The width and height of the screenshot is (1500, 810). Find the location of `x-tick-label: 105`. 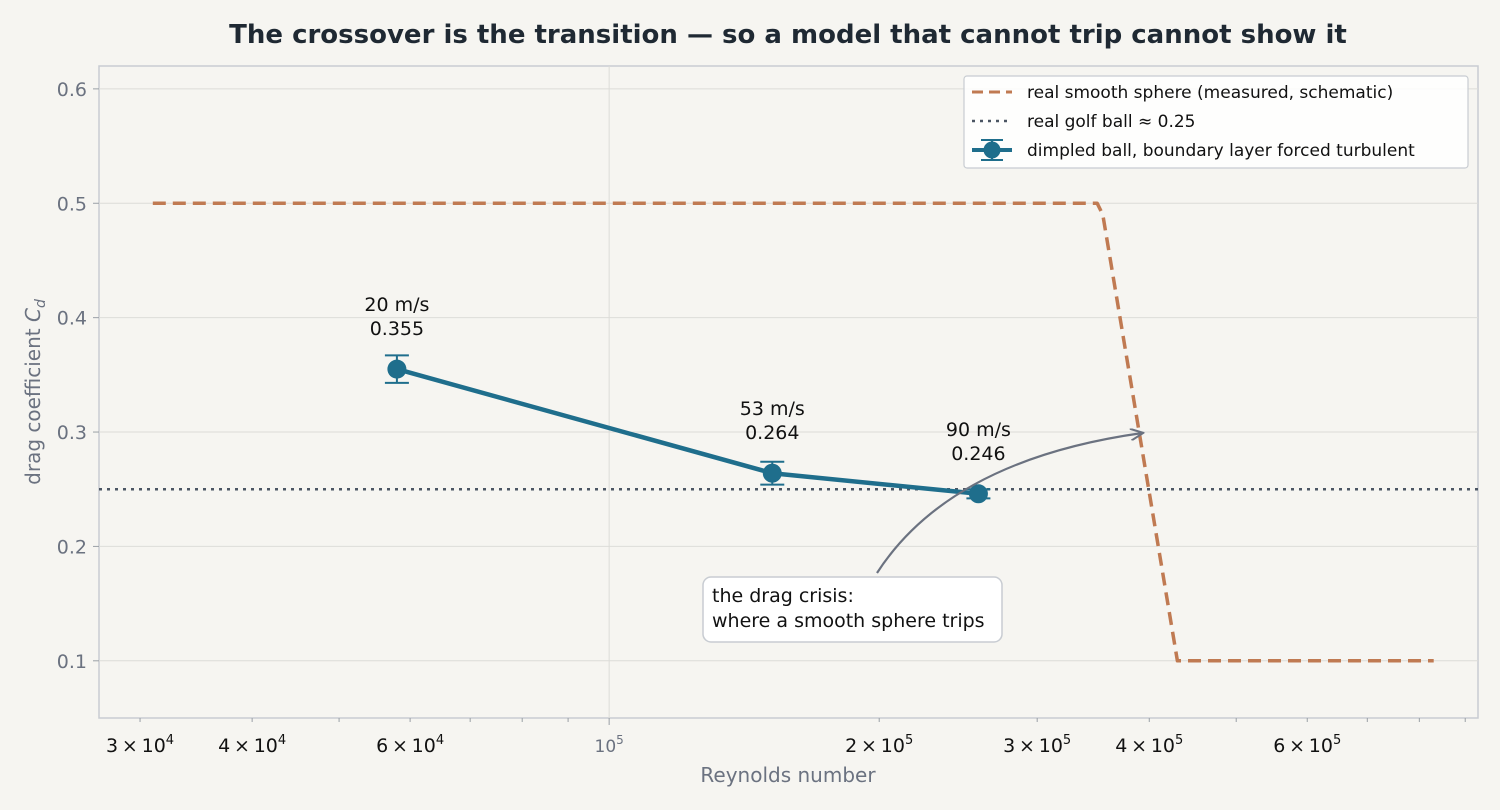

x-tick-label: 105 is located at coordinates (609, 745).